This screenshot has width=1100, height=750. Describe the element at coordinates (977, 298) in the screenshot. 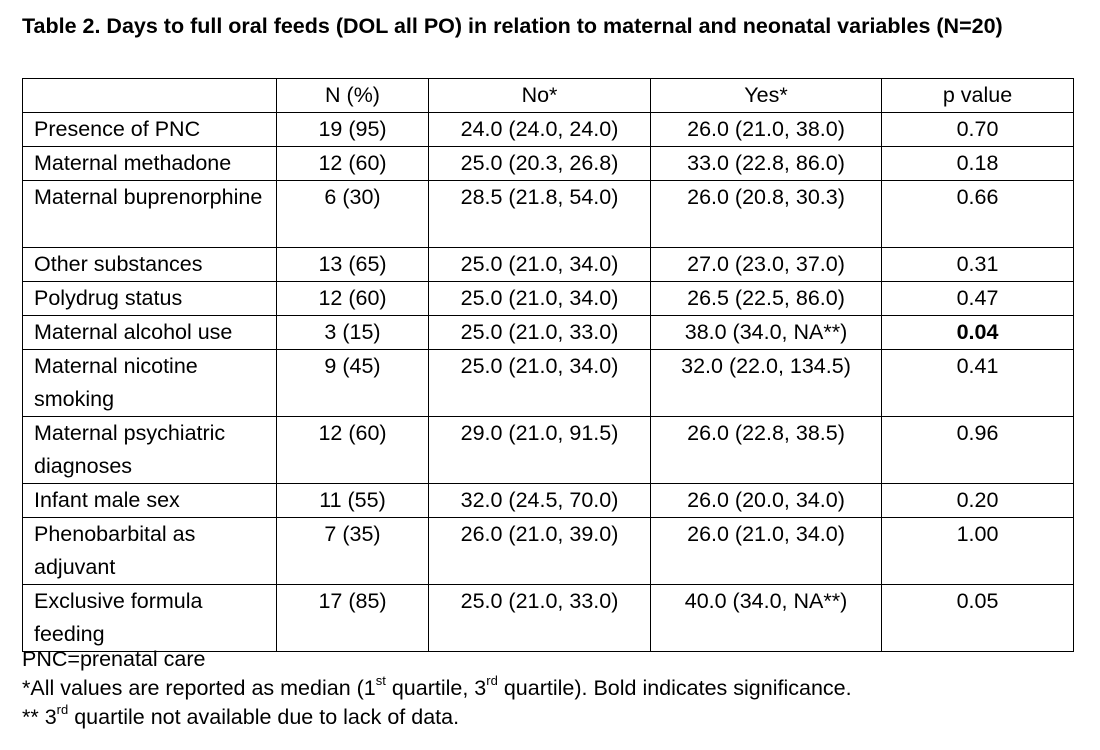

I see `p-value-cell: 0.47` at that location.